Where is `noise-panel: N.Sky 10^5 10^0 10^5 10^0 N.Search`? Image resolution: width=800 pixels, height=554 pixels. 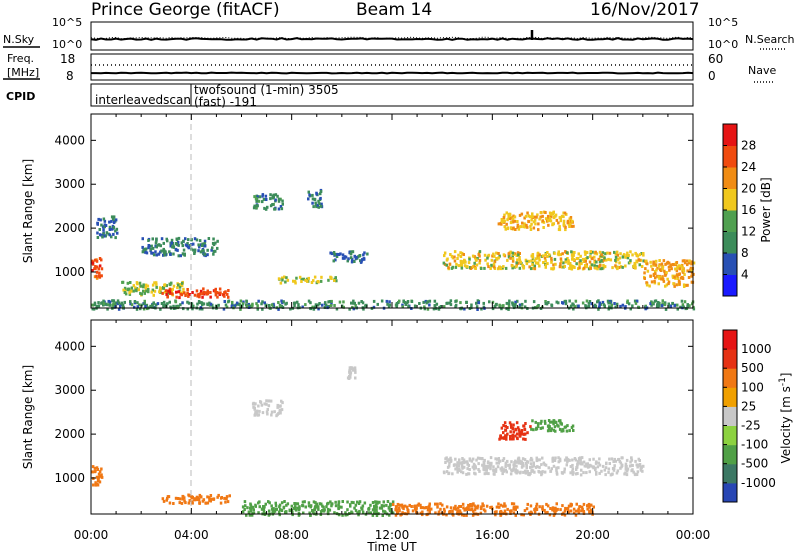 noise-panel: N.Sky 10^5 10^0 10^5 10^0 N.Search is located at coordinates (399, 33).